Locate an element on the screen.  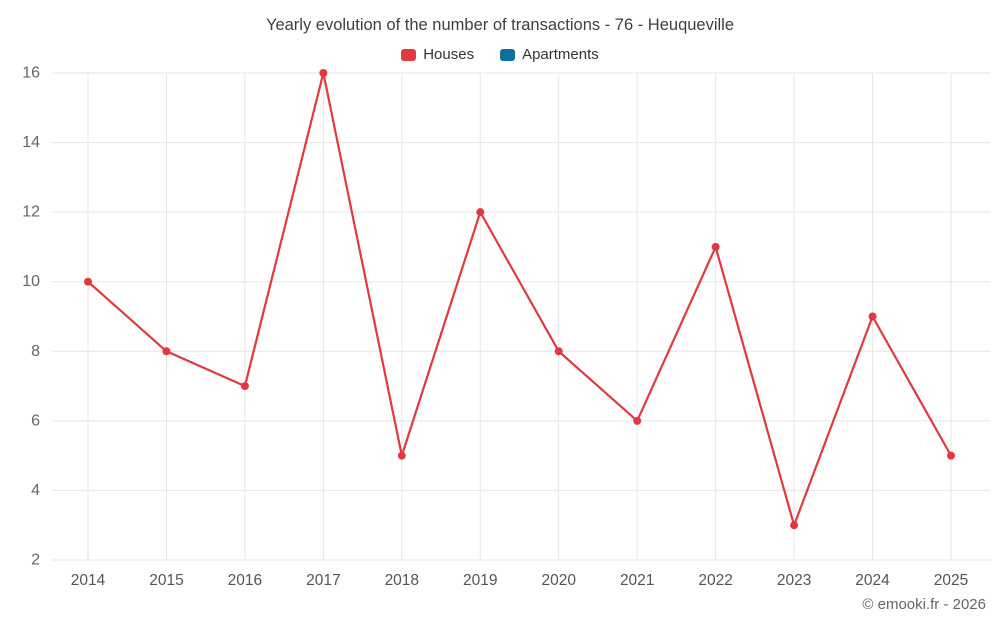
legend-item-apartments: Apartments is located at coordinates (549, 54).